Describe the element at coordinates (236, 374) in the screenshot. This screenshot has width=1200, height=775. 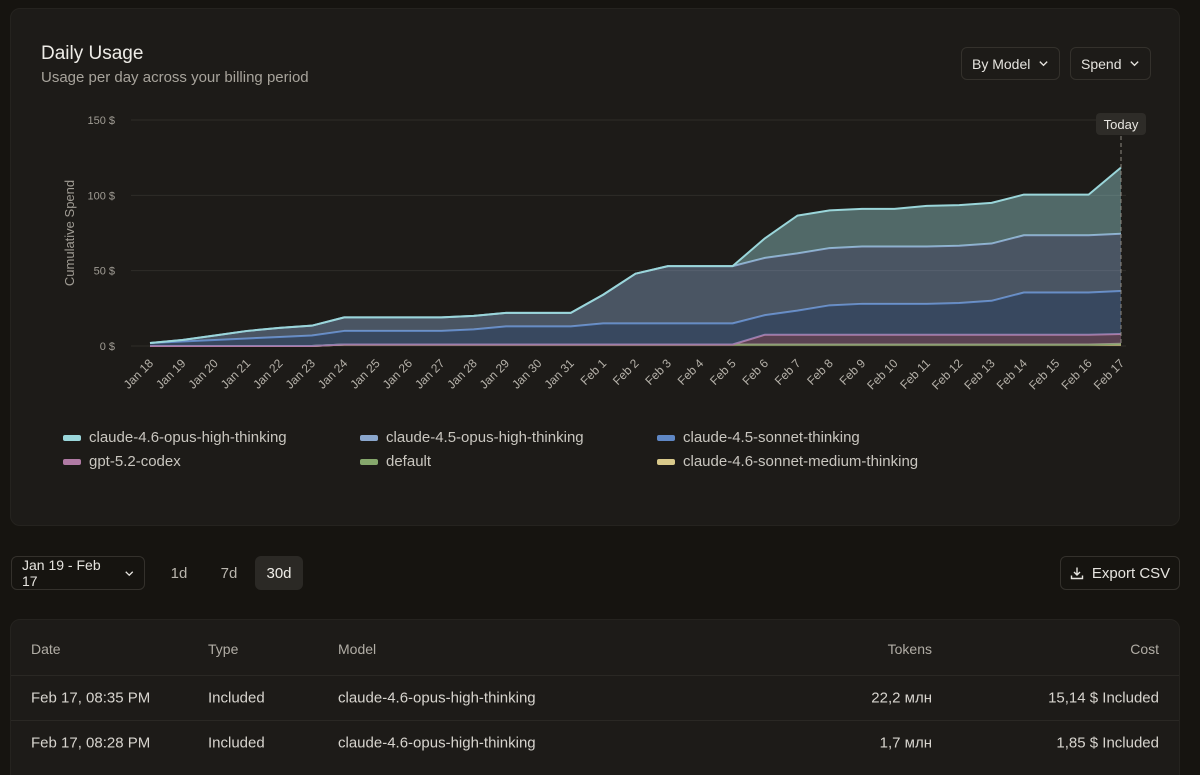
I see `x-tick-label: Jan 21` at that location.